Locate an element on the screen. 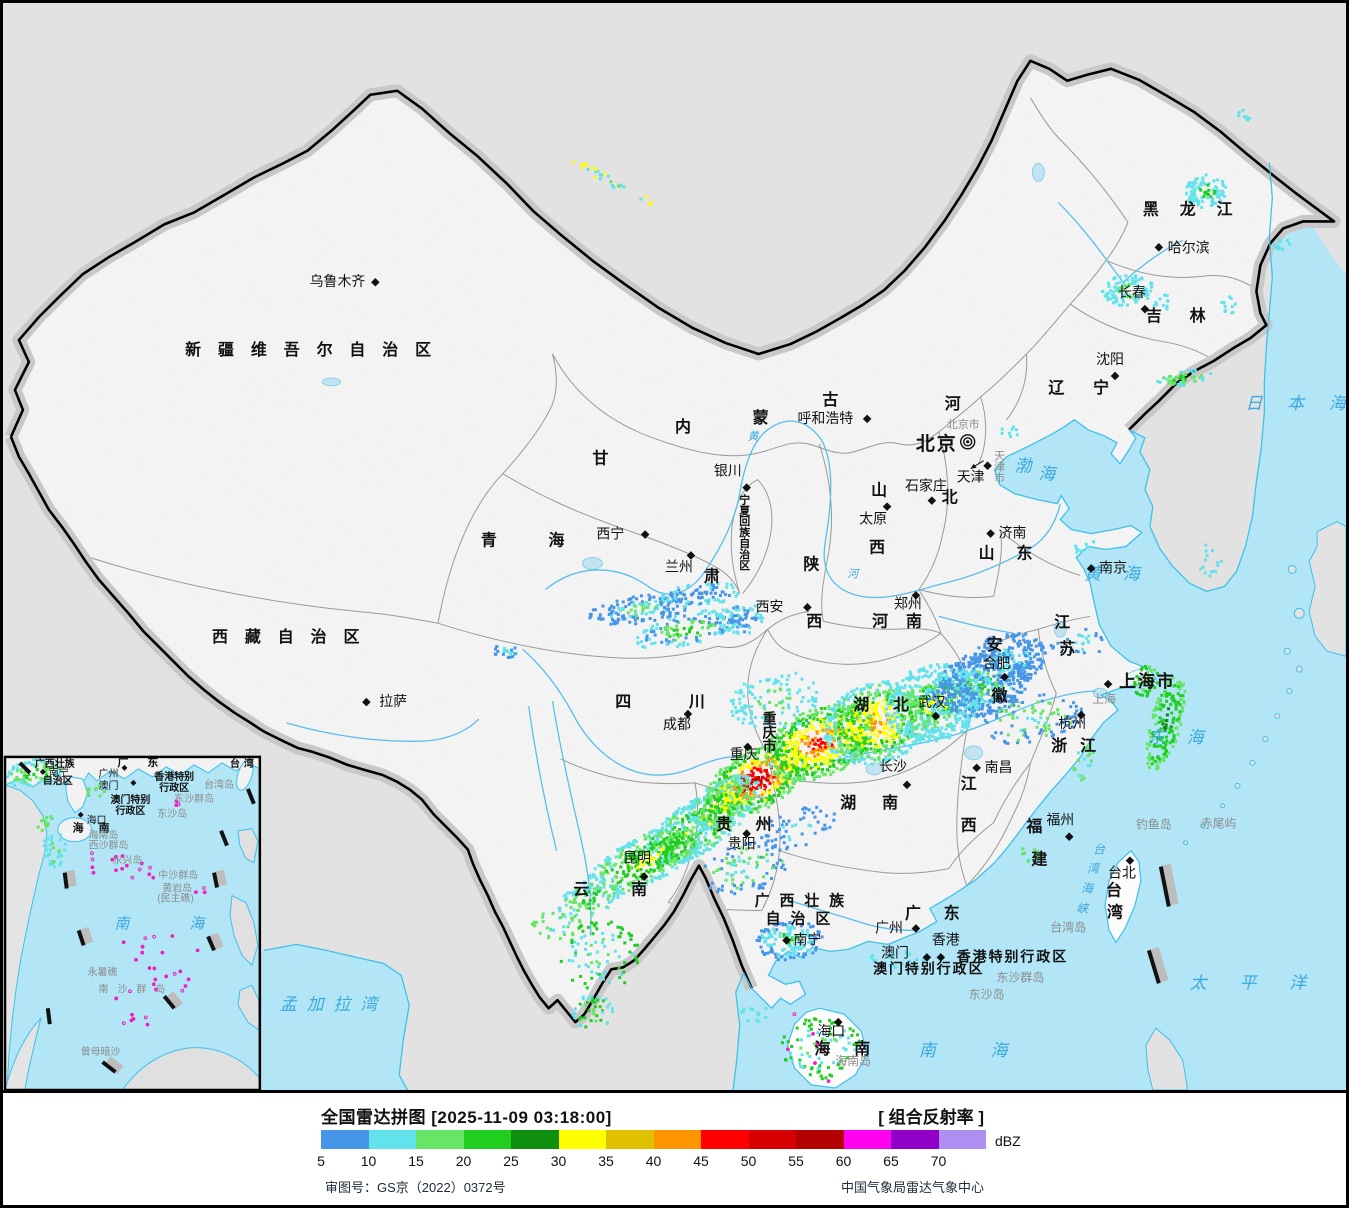 The width and height of the screenshot is (1349, 1208). sea-label: 日本海 is located at coordinates (1295, 403).